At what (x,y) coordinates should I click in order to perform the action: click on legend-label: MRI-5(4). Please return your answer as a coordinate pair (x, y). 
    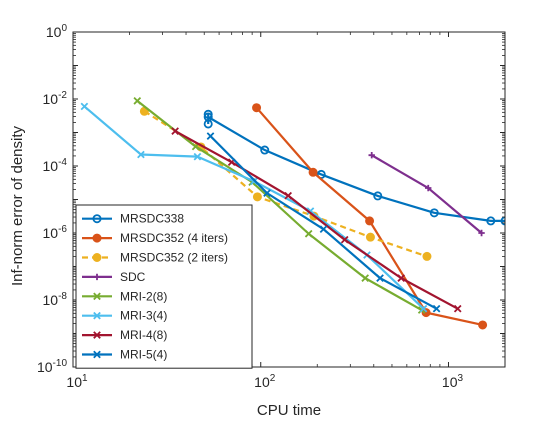
    Looking at the image, I should click on (143, 355).